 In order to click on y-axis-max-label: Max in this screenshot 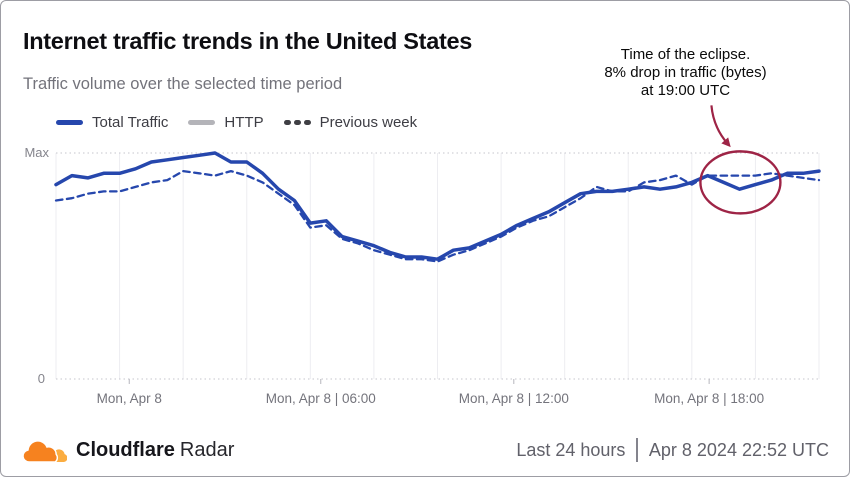, I will do `click(36, 152)`.